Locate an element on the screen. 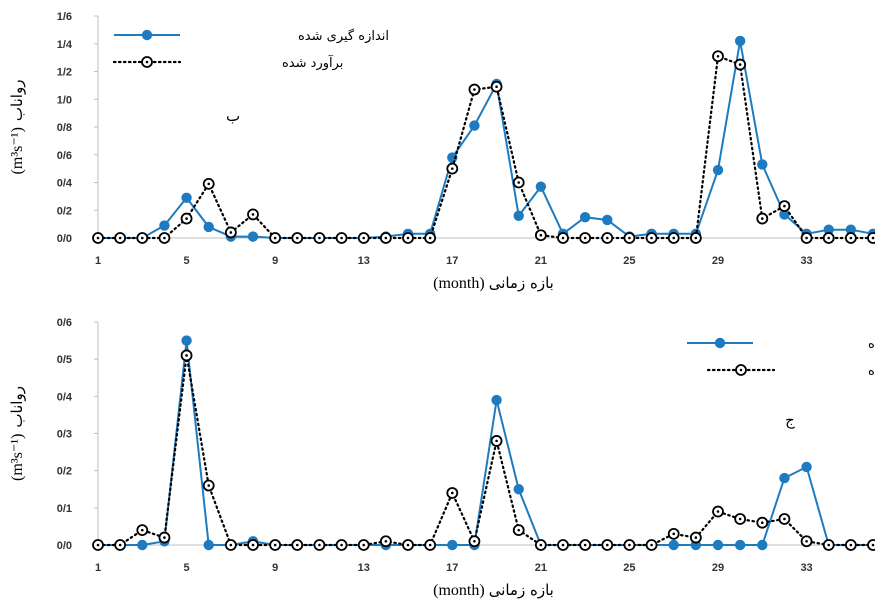  x-tick-label: 13 is located at coordinates (364, 568).